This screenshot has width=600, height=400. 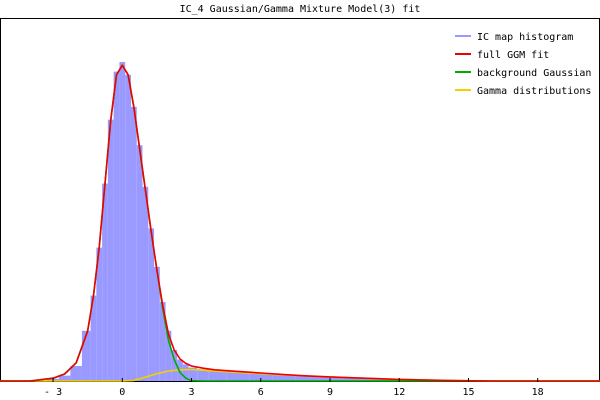 I want to click on legend-item-histogram-label: IC map histogram, so click(x=525, y=37).